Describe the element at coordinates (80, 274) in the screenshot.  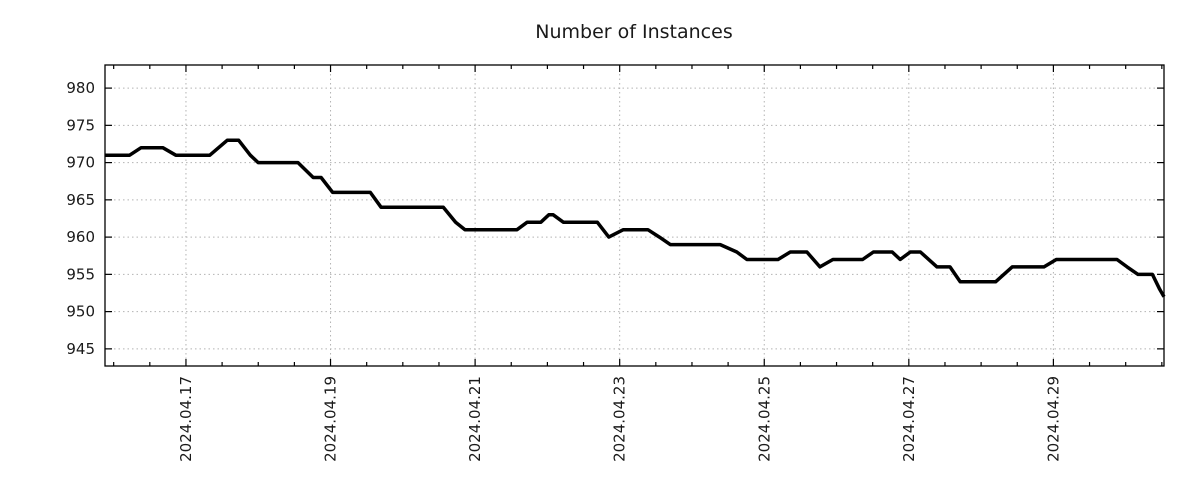
I see `y-tick-label: 955` at that location.